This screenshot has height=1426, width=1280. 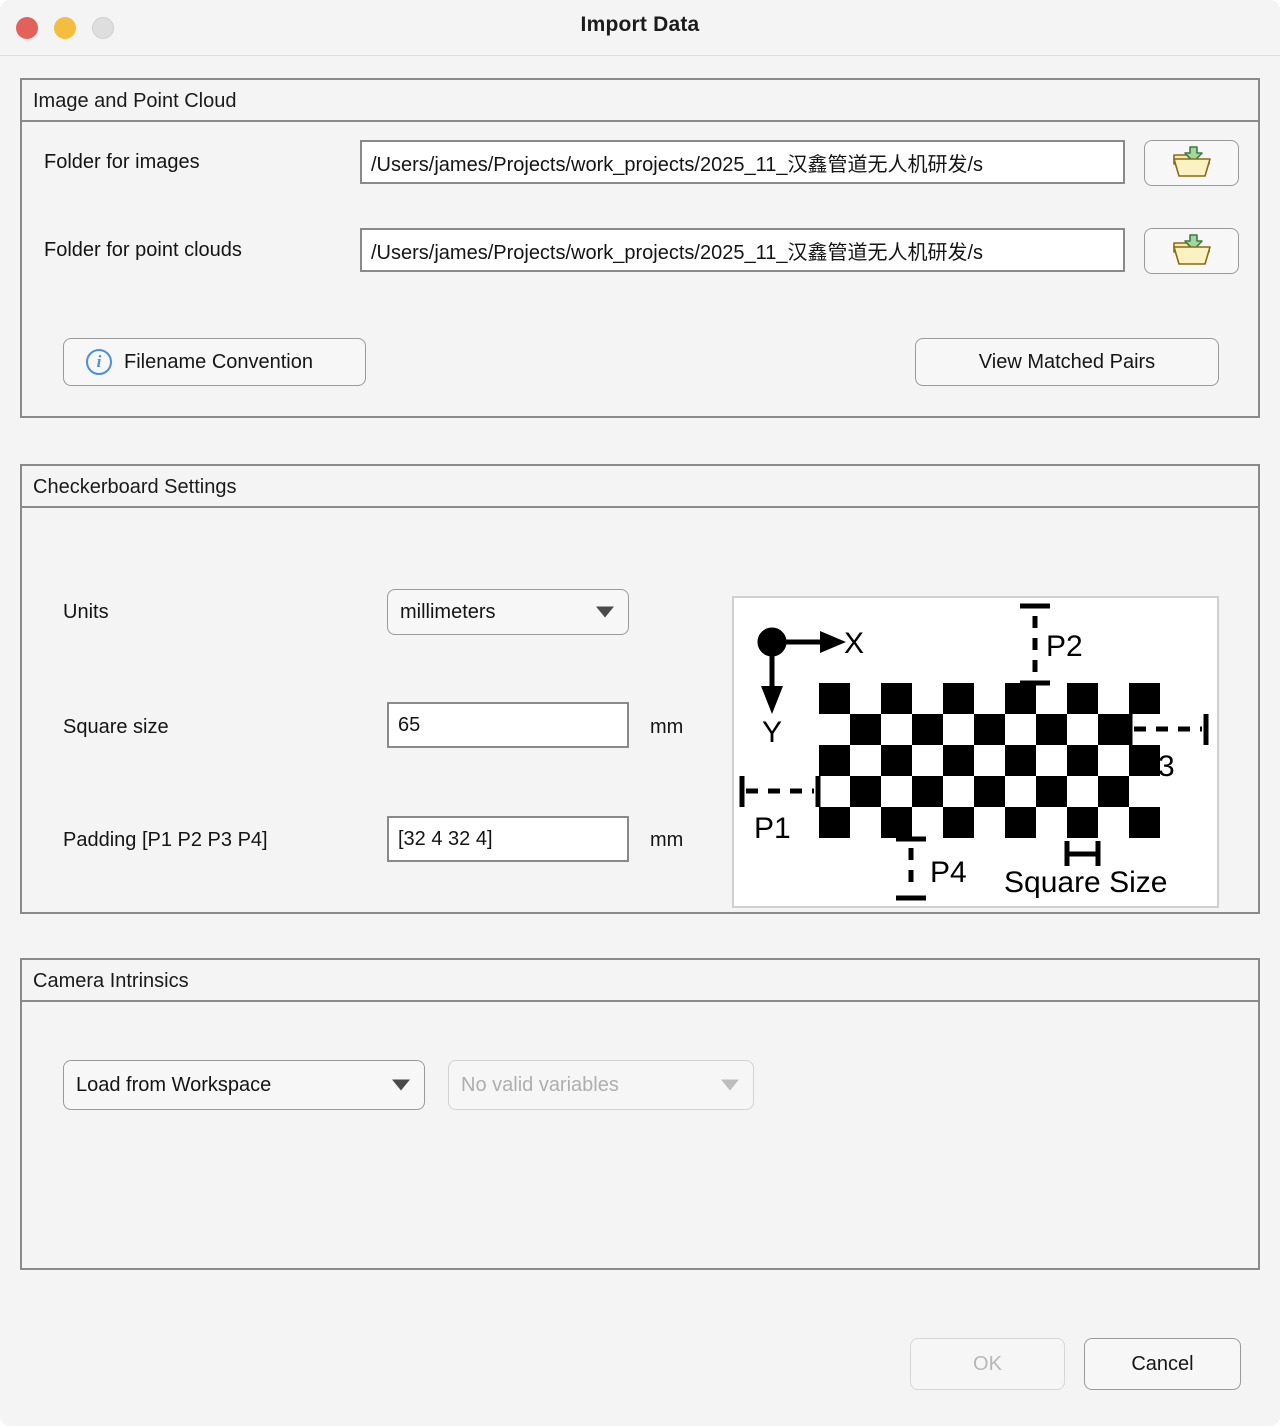 What do you see at coordinates (801, 670) in the screenshot?
I see `origin-axes` at bounding box center [801, 670].